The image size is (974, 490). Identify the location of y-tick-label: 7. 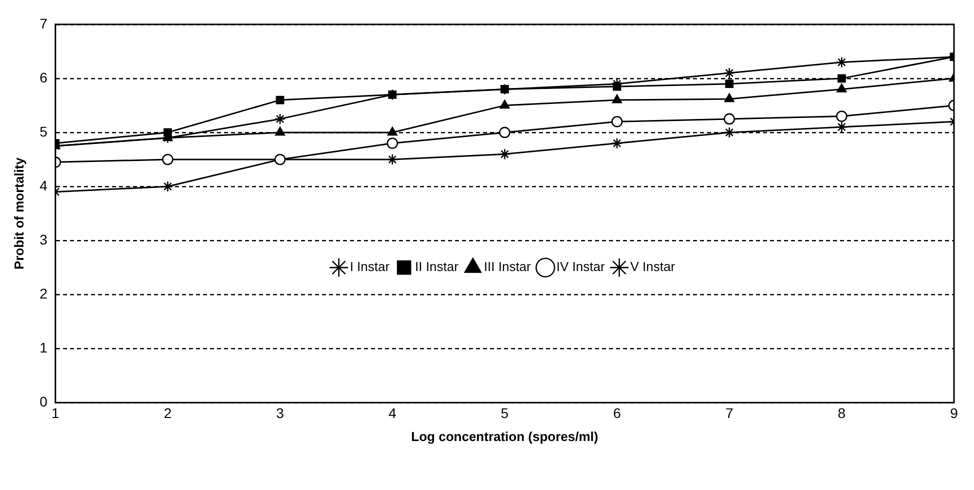
(44, 23).